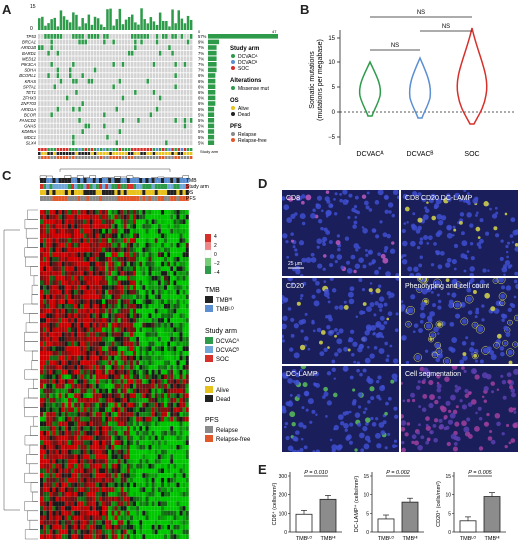 The height and width of the screenshot is (552, 520). Describe the element at coordinates (113, 192) in the screenshot. I see `c-track-os` at that location.